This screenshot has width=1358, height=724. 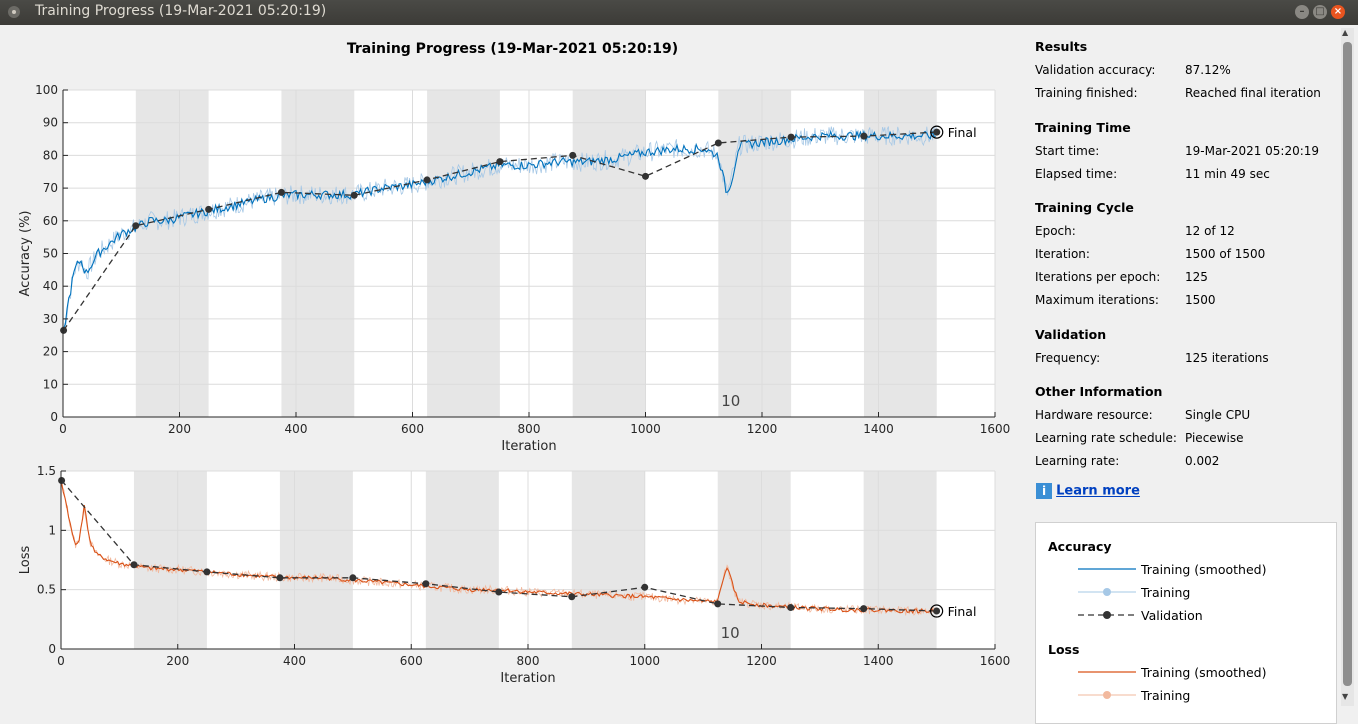 I want to click on validation-accuracy-value: 87.12%, so click(x=1208, y=70).